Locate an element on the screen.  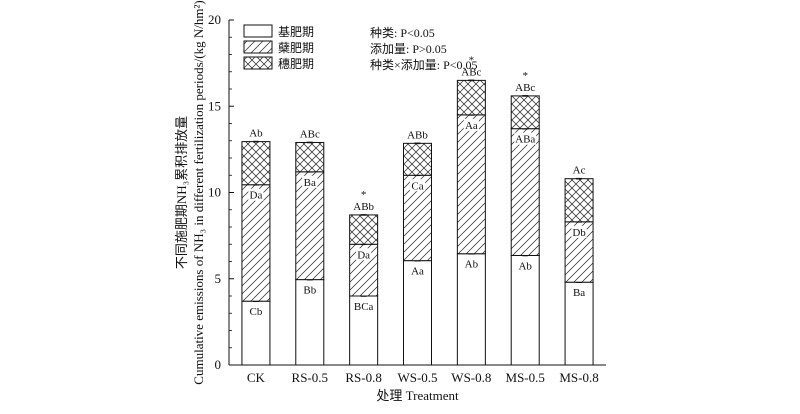
stats-annotation: 添加量: P>0.05 is located at coordinates (408, 49).